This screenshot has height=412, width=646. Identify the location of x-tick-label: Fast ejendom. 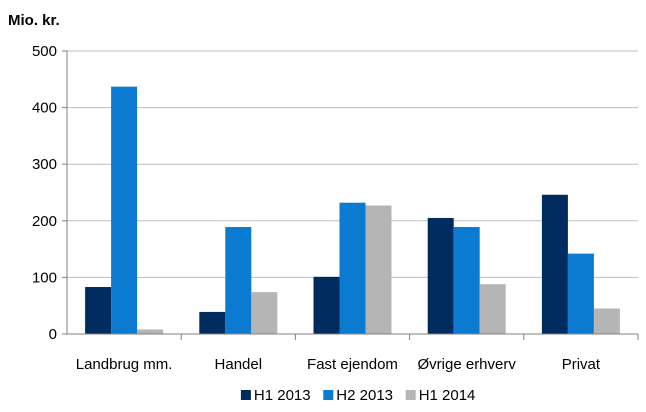
(352, 364).